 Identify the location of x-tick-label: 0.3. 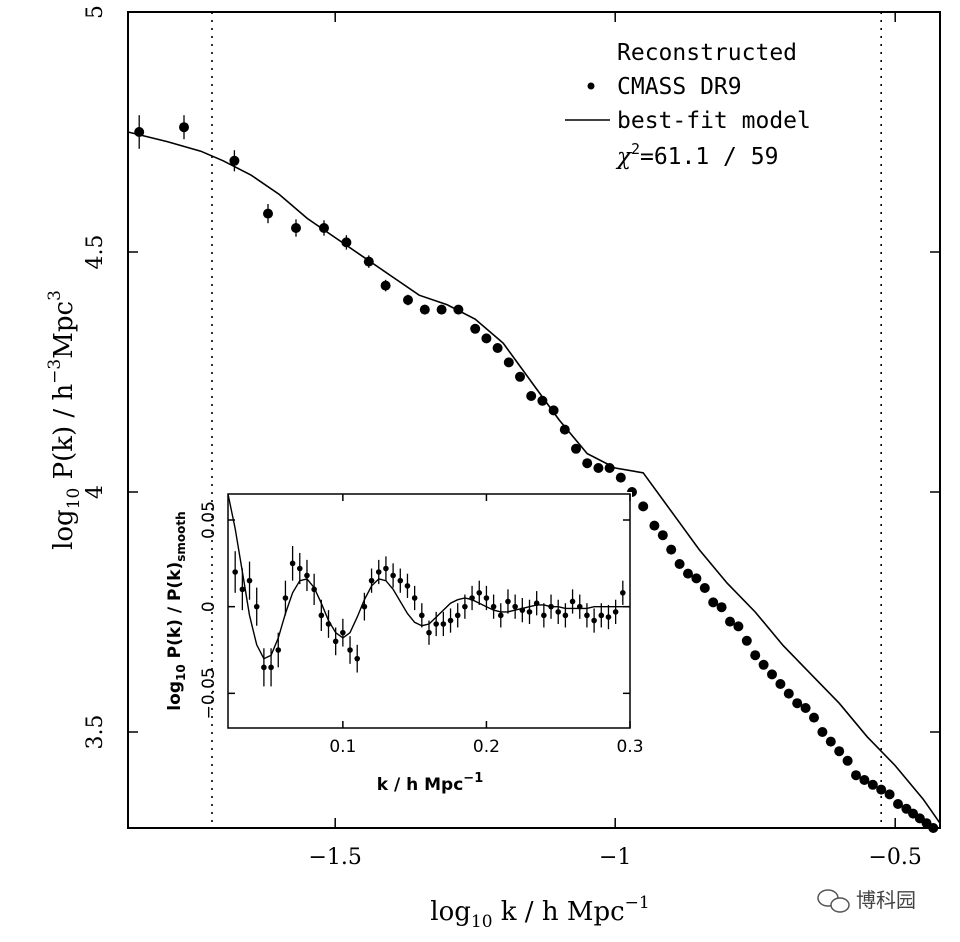
(629, 747).